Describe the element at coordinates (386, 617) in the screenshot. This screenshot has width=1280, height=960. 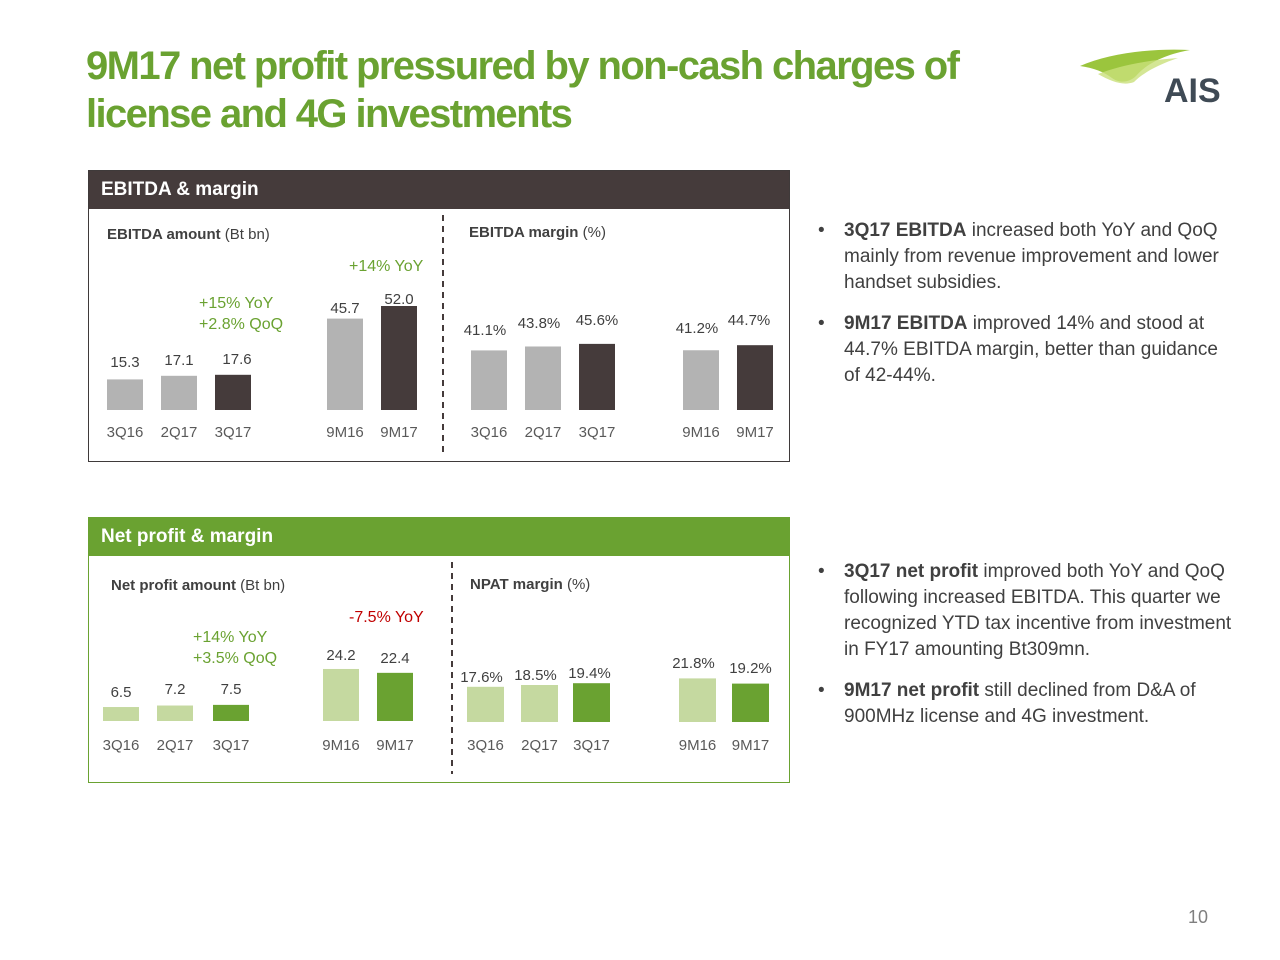
I see `growth-annotation: -7.5% YoY` at that location.